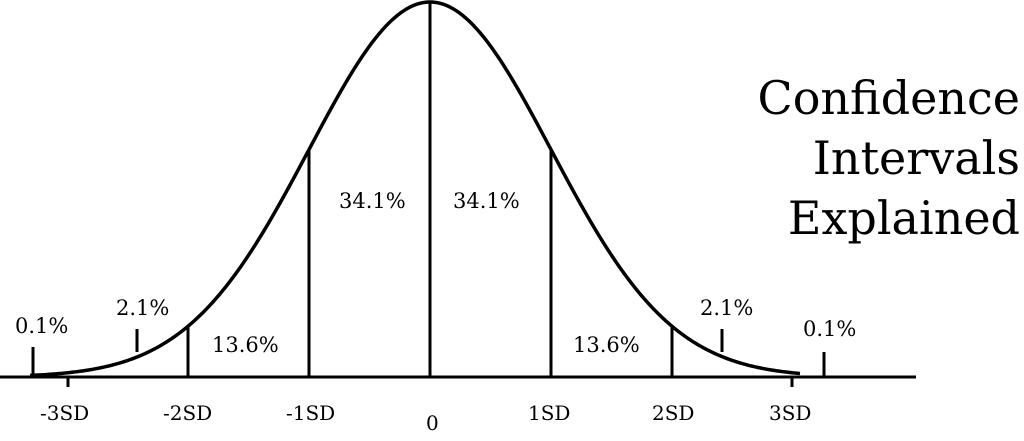 The height and width of the screenshot is (441, 1024). I want to click on axis-label-neg1: -1SD, so click(310, 413).